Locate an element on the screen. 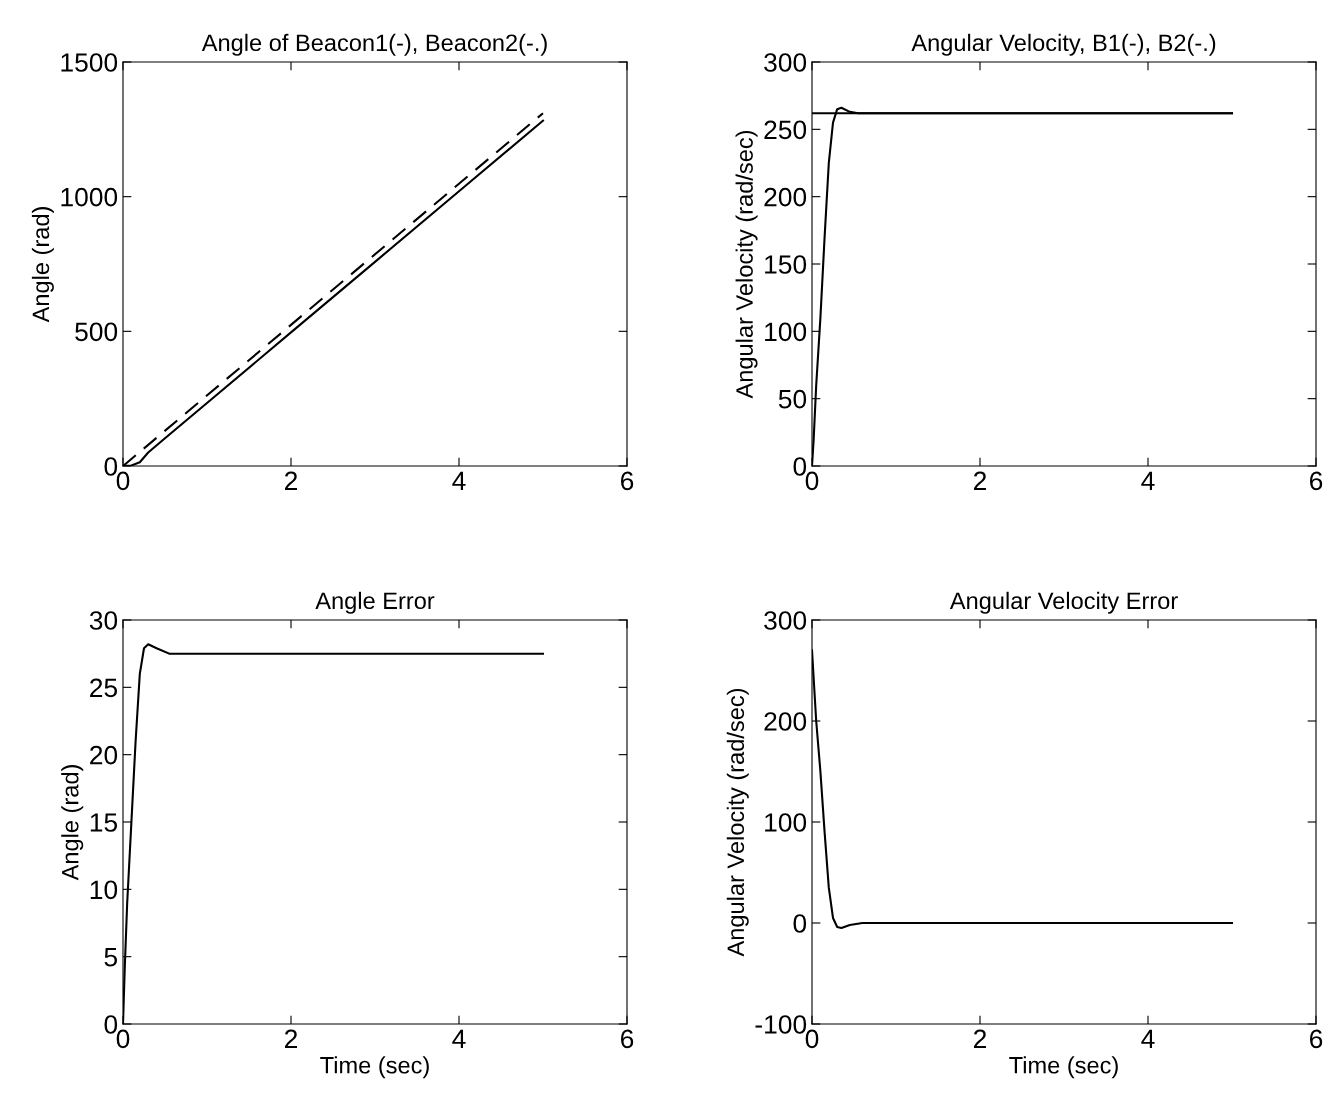 The height and width of the screenshot is (1101, 1335). y-tick-label: 15 is located at coordinates (104, 822).